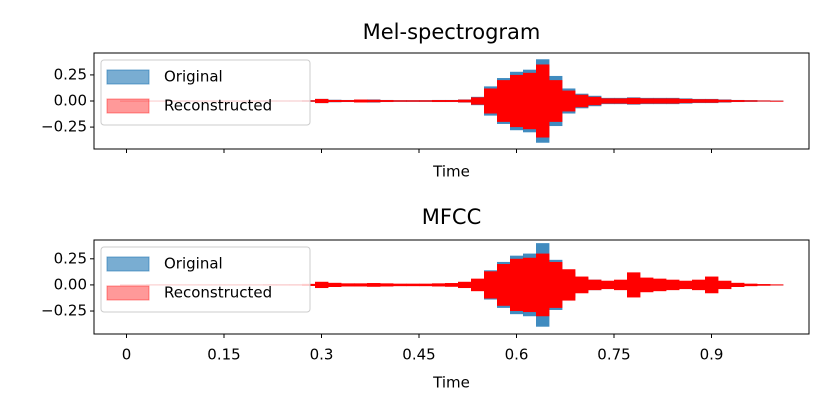 Image resolution: width=830 pixels, height=419 pixels. What do you see at coordinates (613, 355) in the screenshot?
I see `x-tick-label: 0.75` at bounding box center [613, 355].